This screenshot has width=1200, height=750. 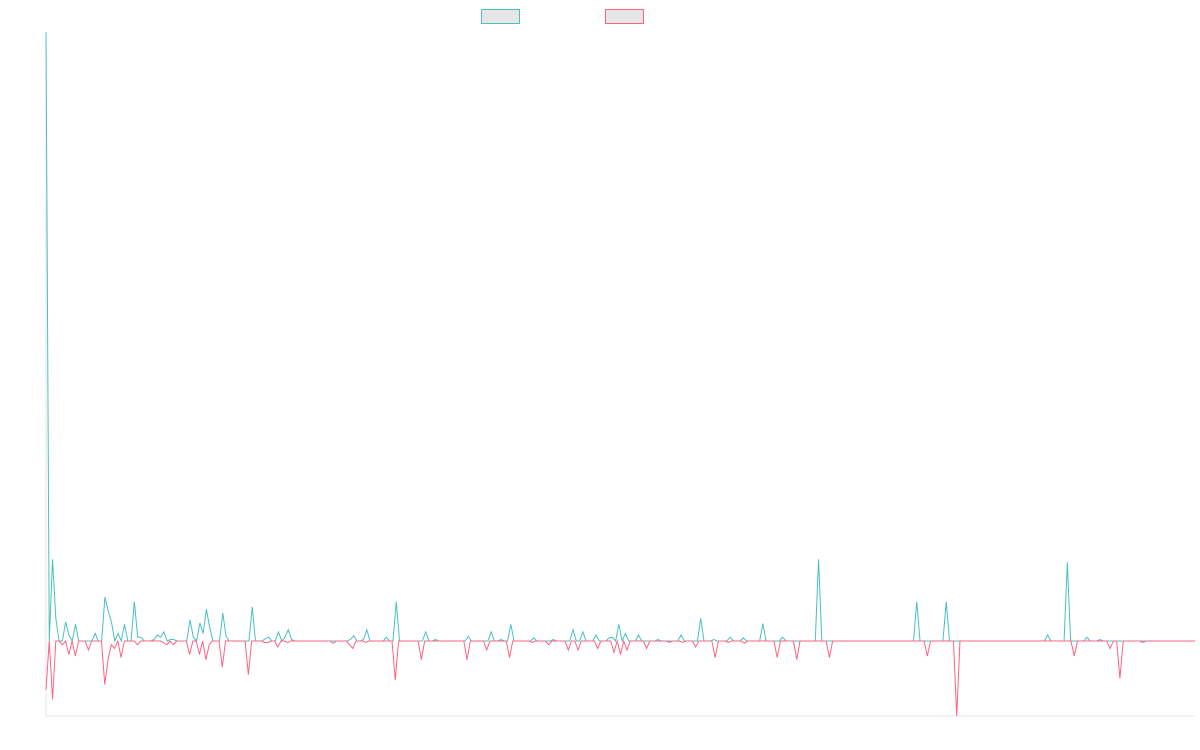 I want to click on series-2-line, so click(x=620, y=678).